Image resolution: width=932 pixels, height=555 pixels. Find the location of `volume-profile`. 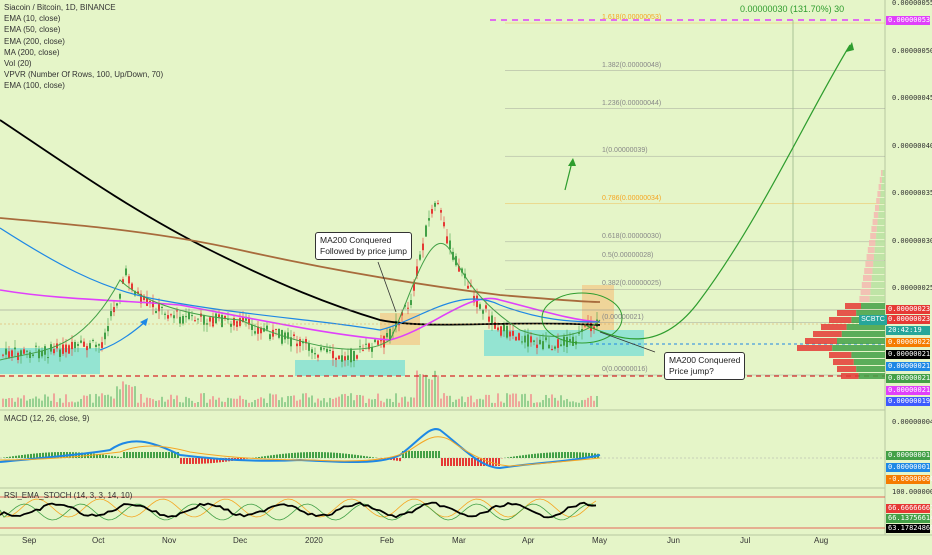

volume-profile is located at coordinates (841, 274).